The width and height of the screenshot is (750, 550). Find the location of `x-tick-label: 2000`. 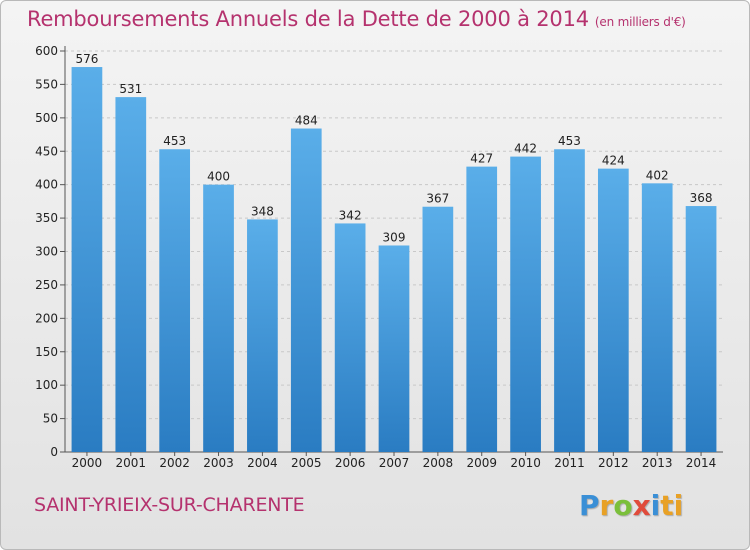

x-tick-label: 2000 is located at coordinates (87, 463).